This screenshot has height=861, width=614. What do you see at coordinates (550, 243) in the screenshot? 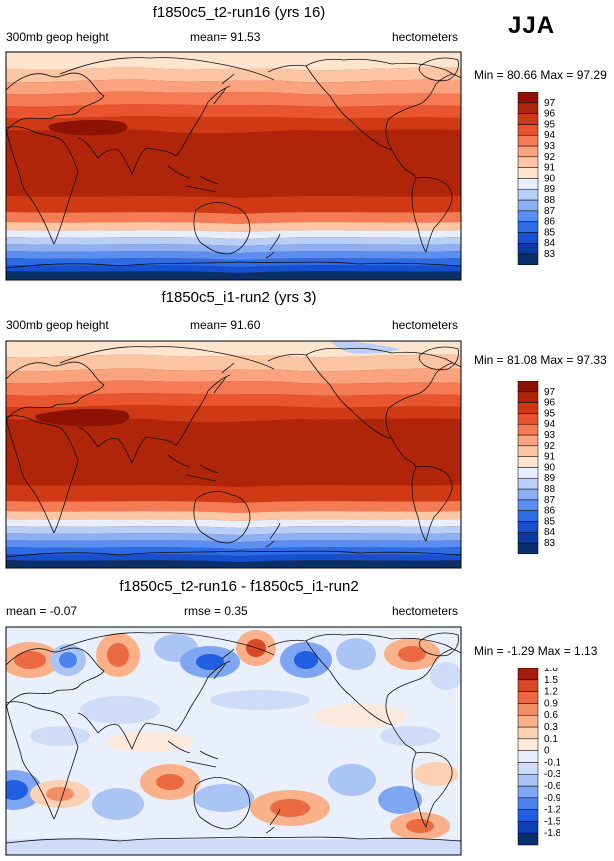
I see `colorbar-1-label-1: 84` at bounding box center [550, 243].